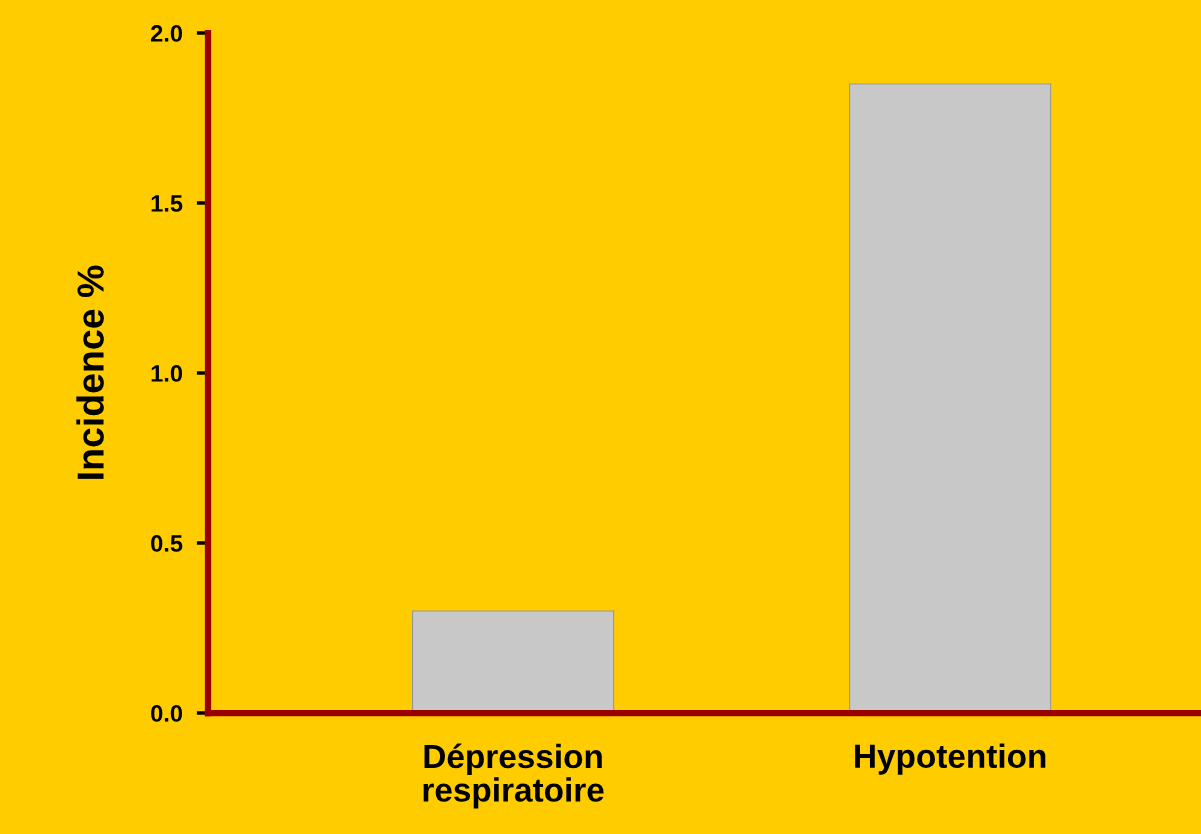 This screenshot has width=1201, height=834. Describe the element at coordinates (167, 713) in the screenshot. I see `y-tick-label: 0.0` at that location.